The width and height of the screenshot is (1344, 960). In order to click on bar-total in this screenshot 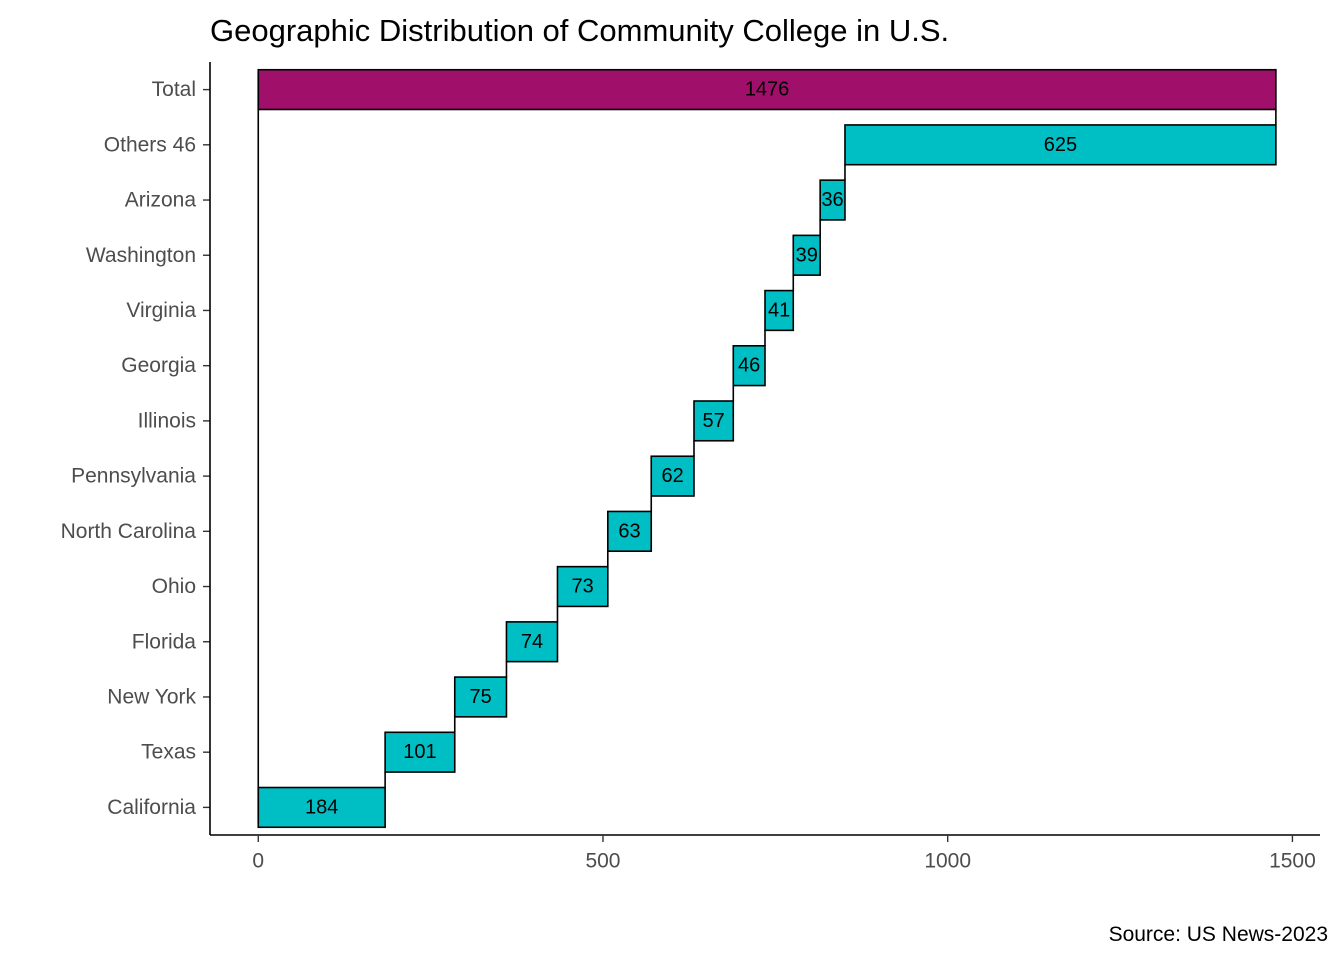, I will do `click(767, 89)`.